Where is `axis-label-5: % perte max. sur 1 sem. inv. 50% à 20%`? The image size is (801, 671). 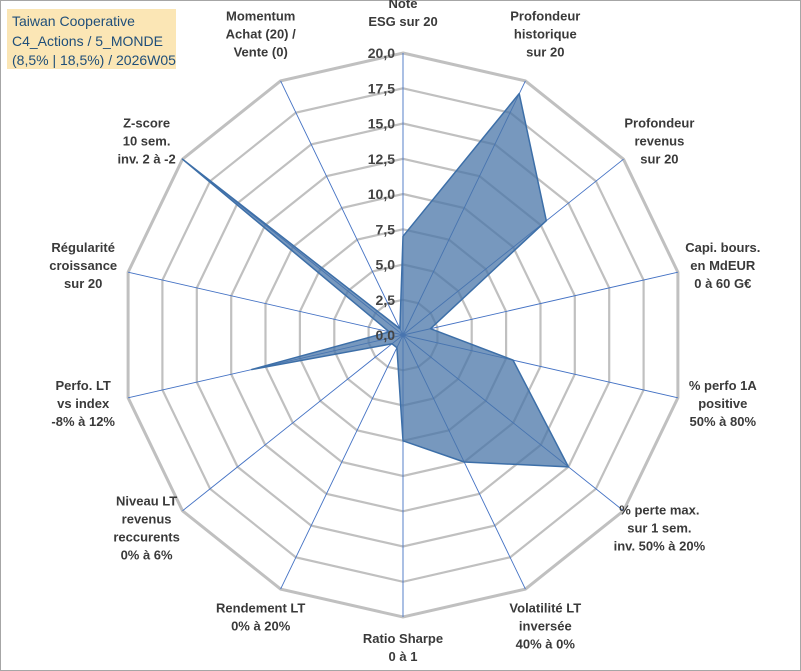
axis-label-5: % perte max. sur 1 sem. inv. 50% à 20% is located at coordinates (660, 527).